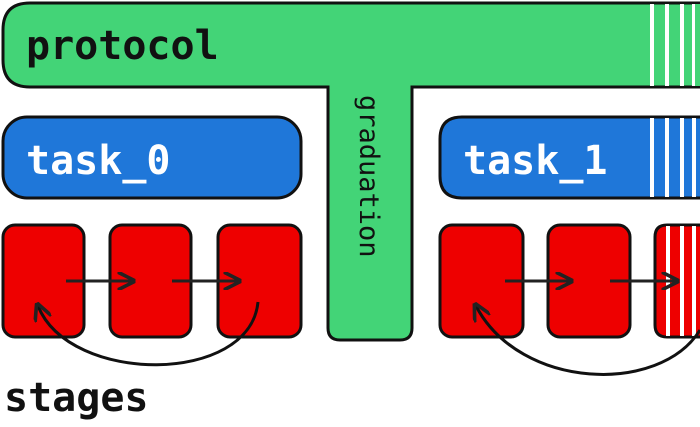 The width and height of the screenshot is (700, 427). I want to click on protocol-stripes, so click(675, 45).